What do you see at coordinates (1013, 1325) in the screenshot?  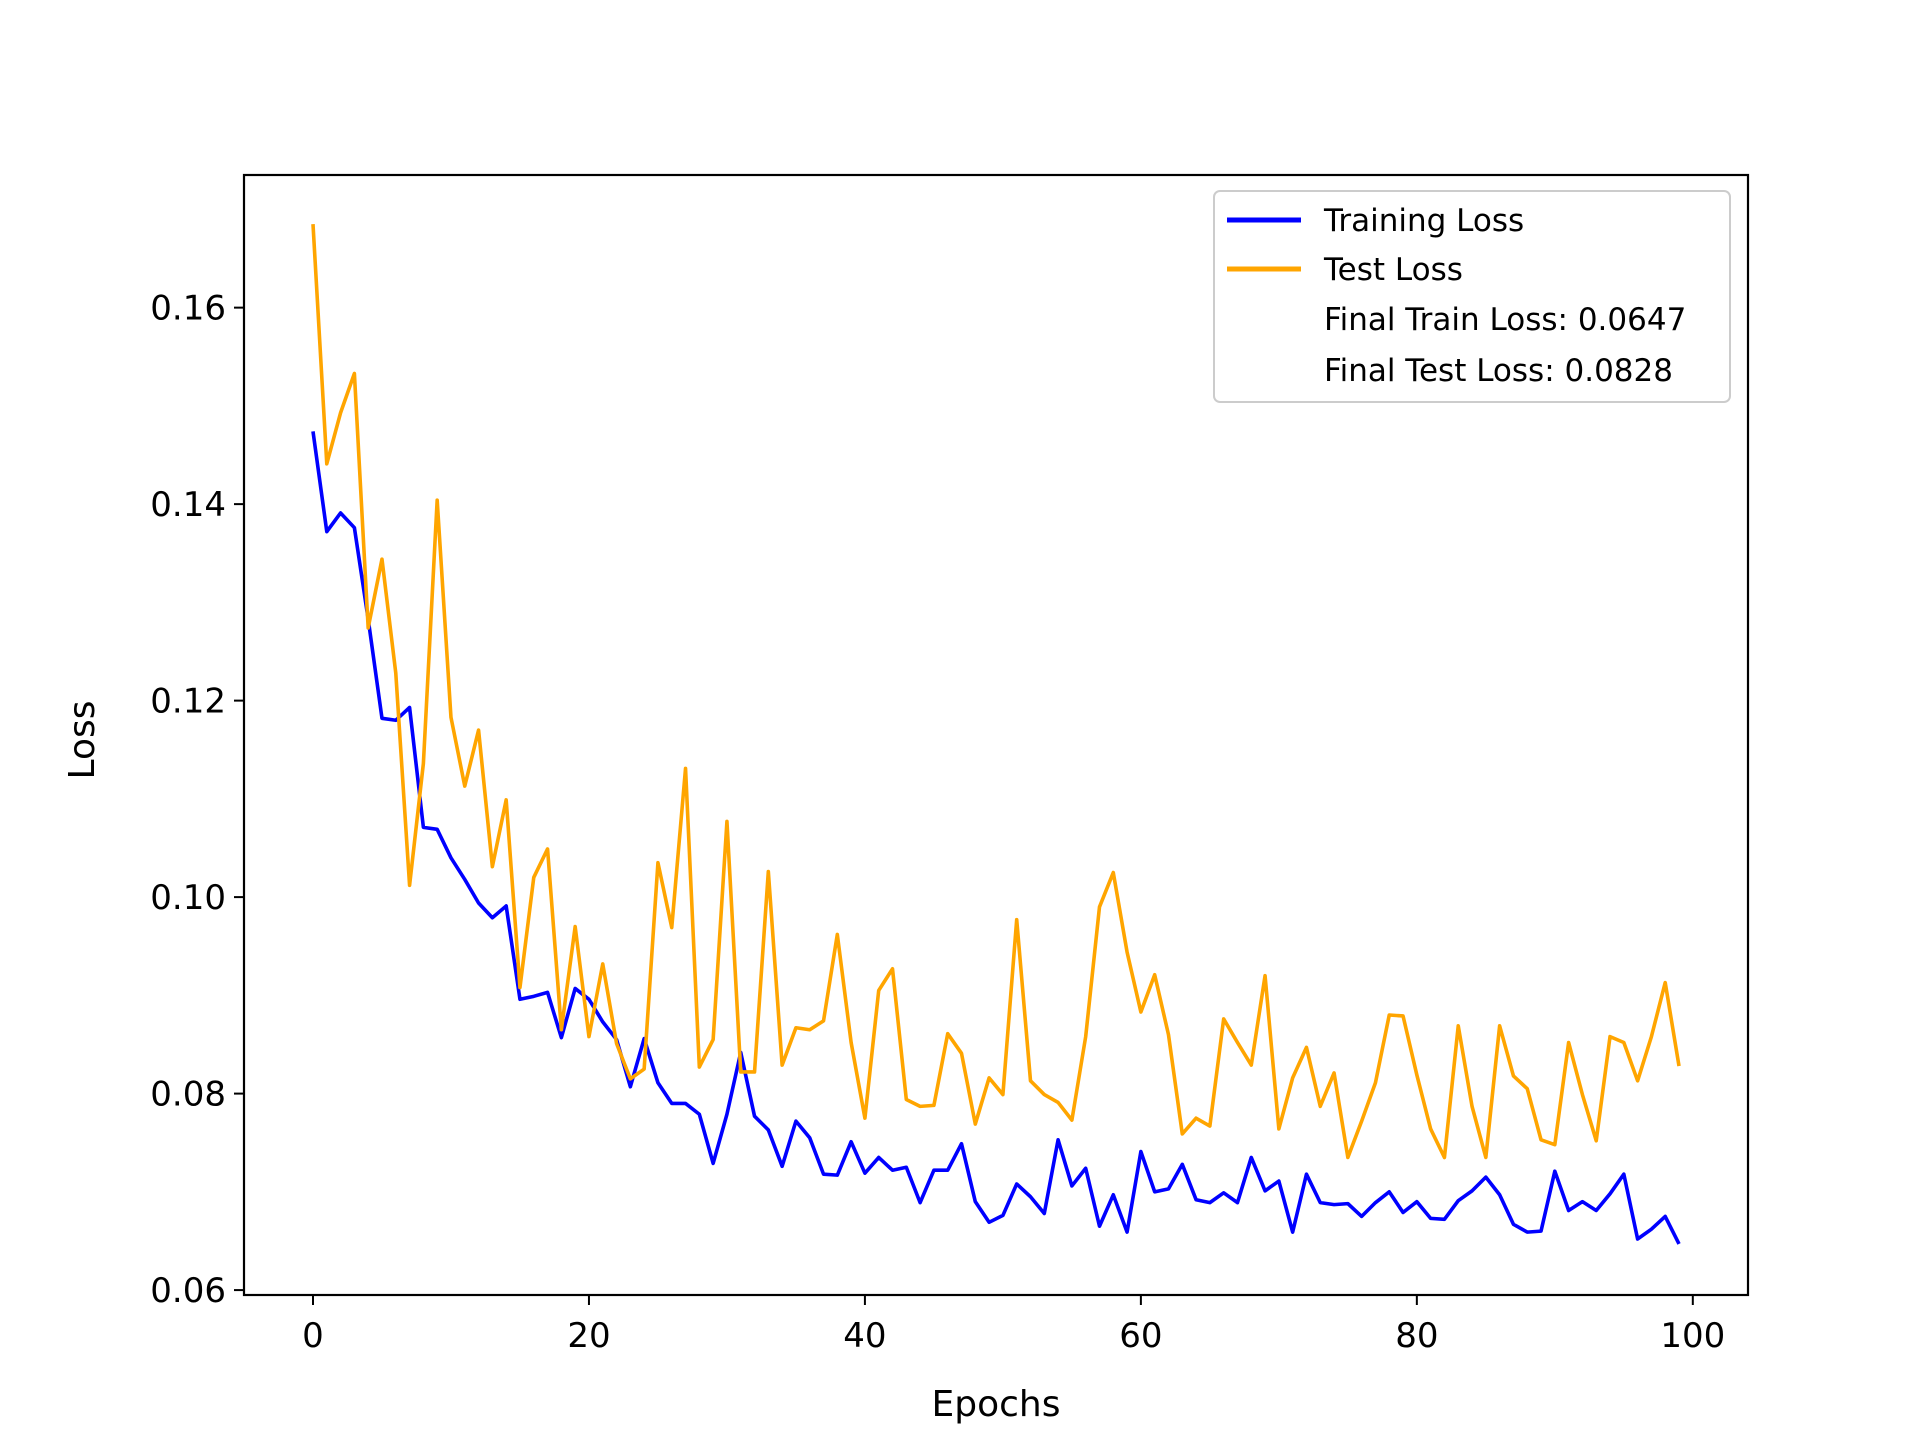 I see `x-axis: 0 20 40 60 80 100` at bounding box center [1013, 1325].